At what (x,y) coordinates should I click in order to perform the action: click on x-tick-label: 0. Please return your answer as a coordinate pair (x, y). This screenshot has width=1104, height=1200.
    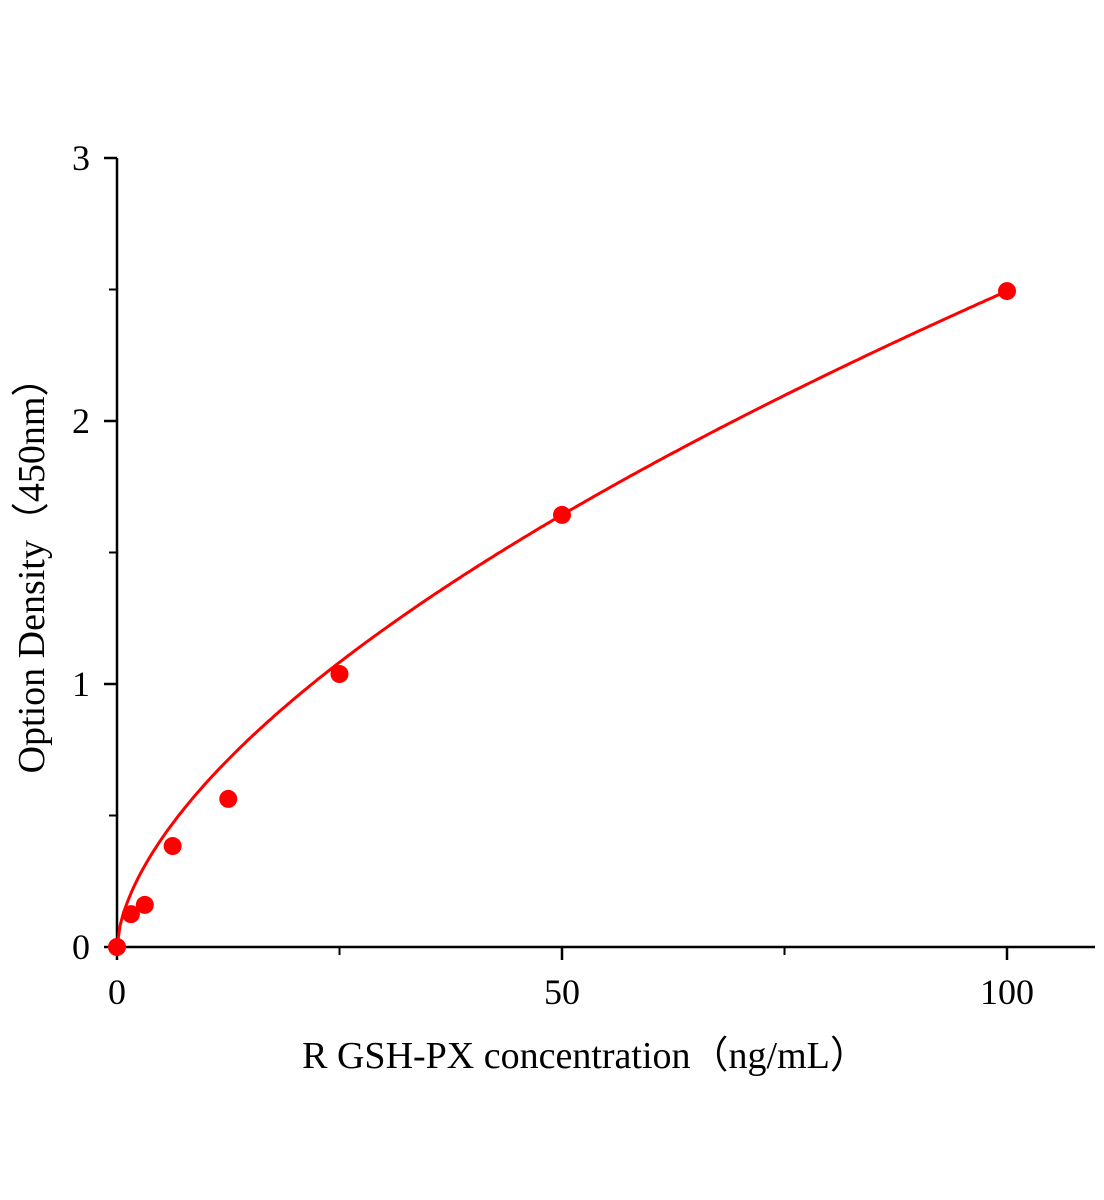
    Looking at the image, I should click on (117, 992).